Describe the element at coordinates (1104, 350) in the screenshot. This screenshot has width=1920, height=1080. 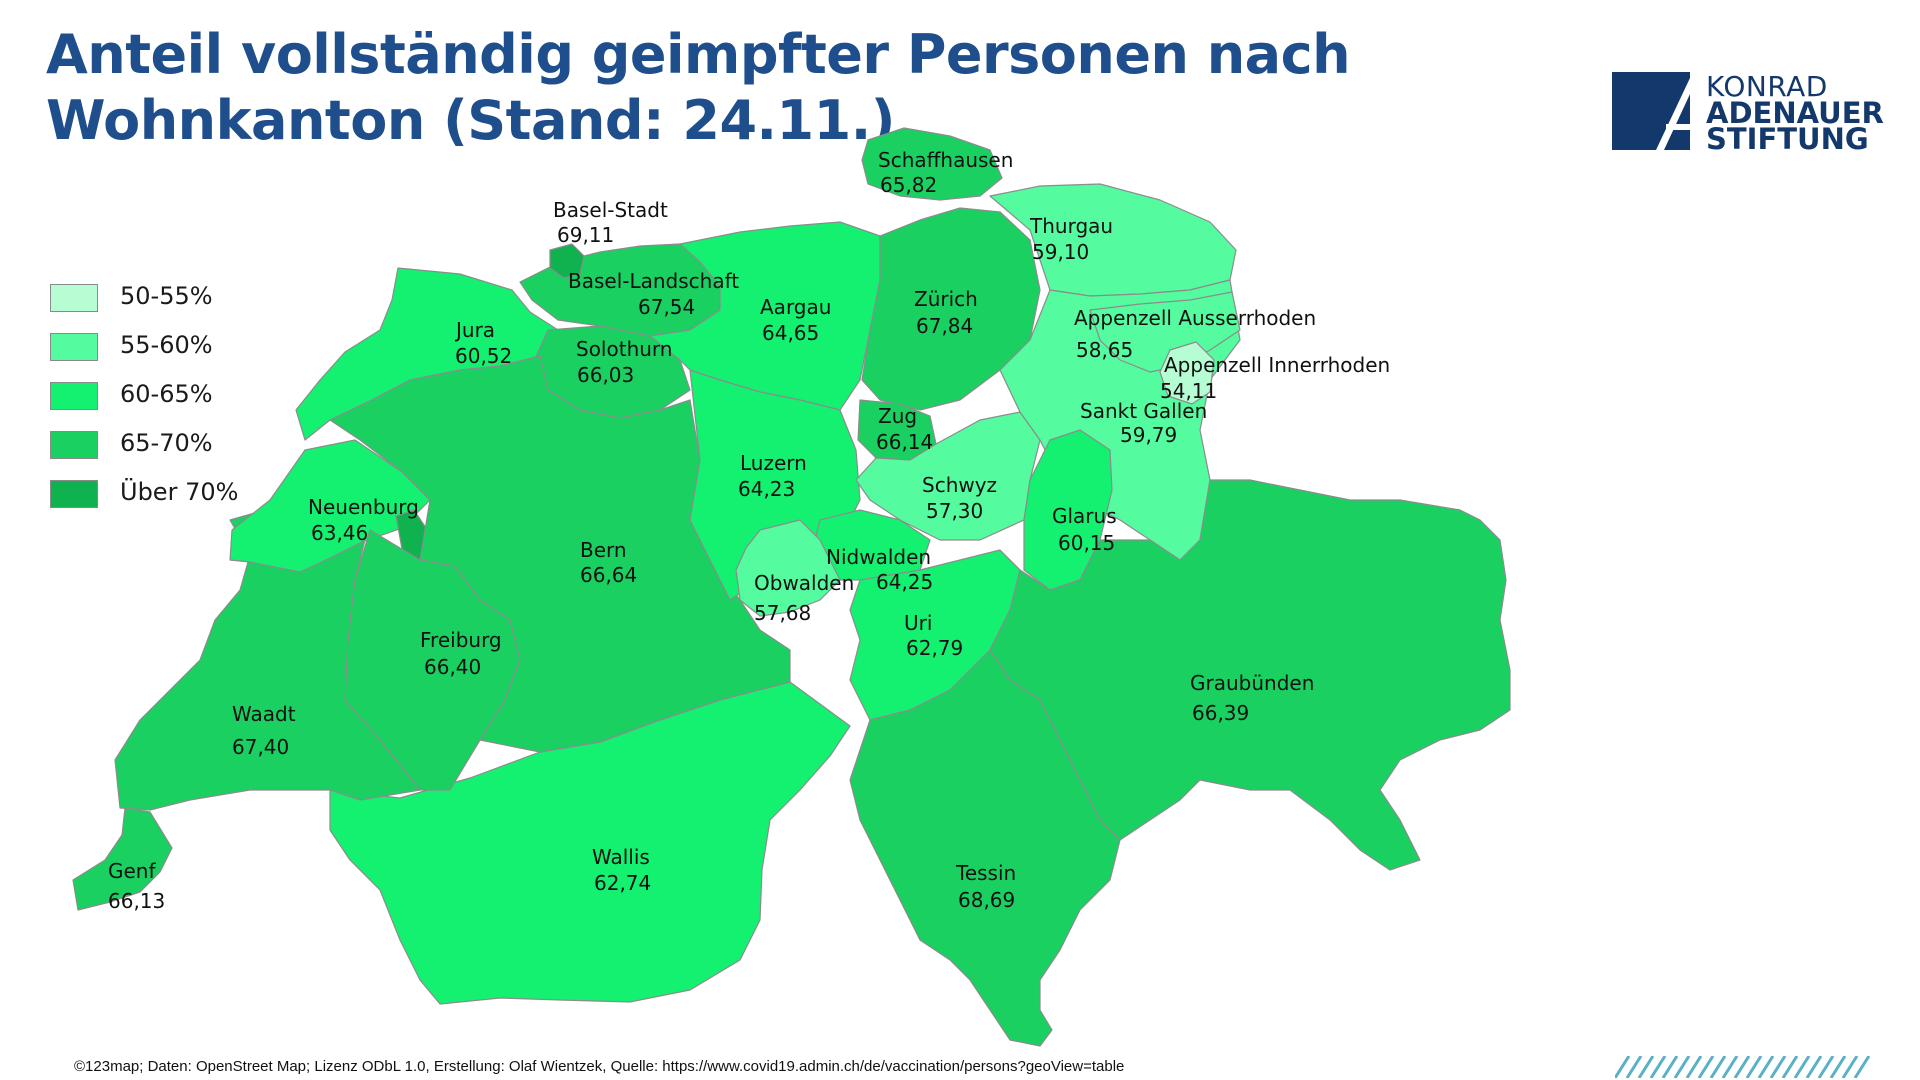
I see `label-value: 58,65` at that location.